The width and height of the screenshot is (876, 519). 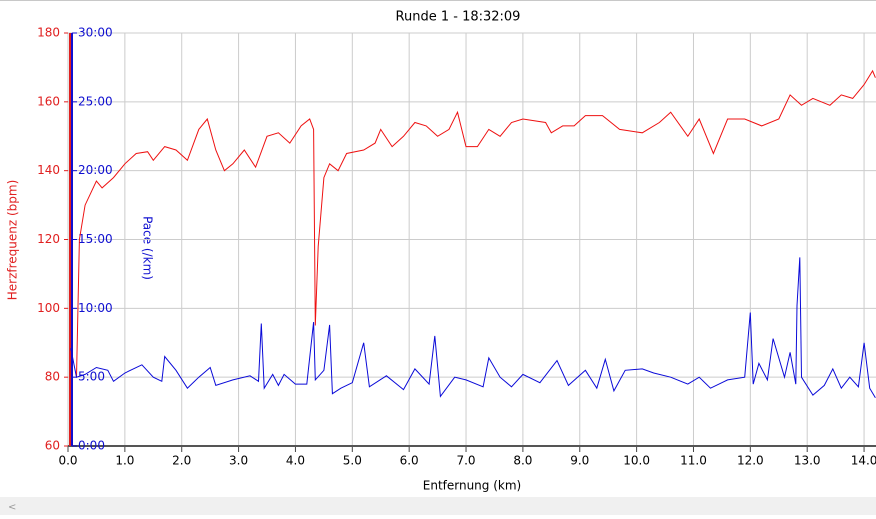 I want to click on x-tick-label: 4.0, so click(x=295, y=461).